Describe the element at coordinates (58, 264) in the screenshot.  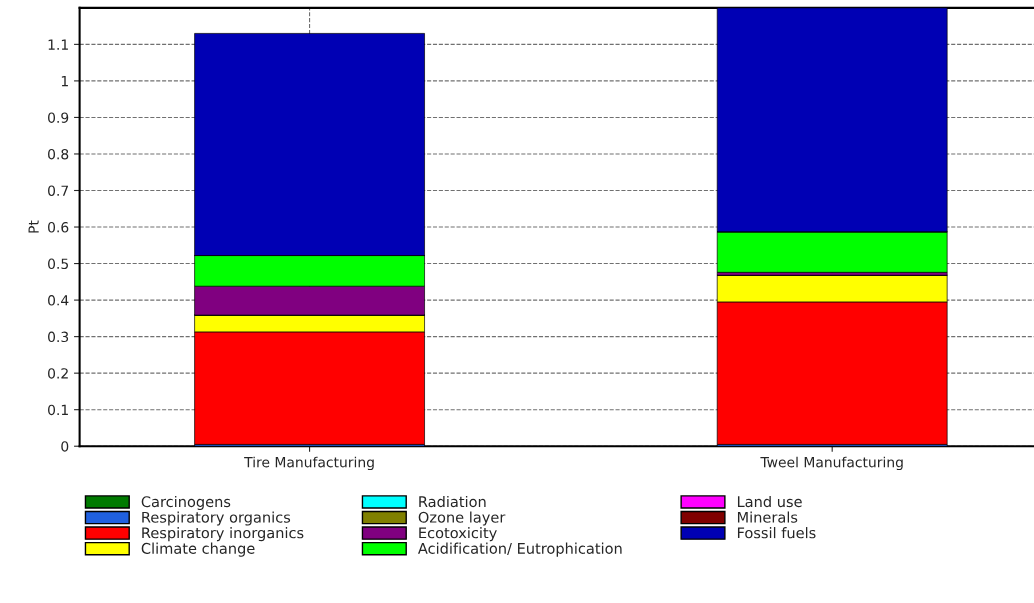
I see `y-tick-label: 0.5` at that location.